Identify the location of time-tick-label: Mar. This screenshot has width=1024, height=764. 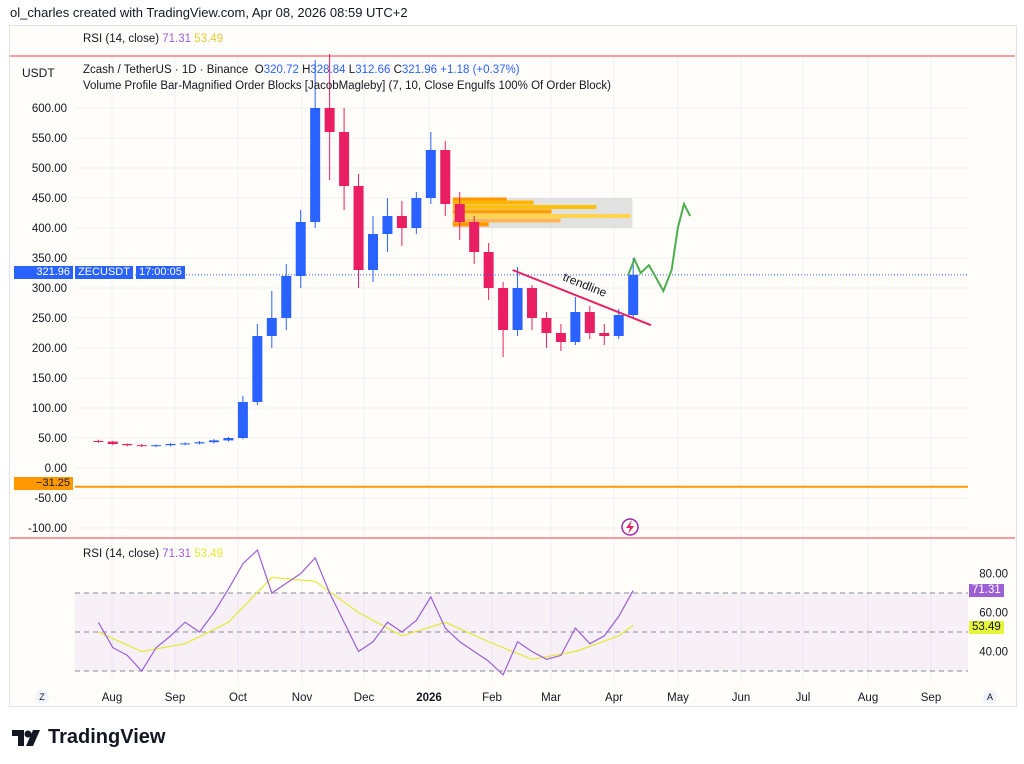
(551, 698).